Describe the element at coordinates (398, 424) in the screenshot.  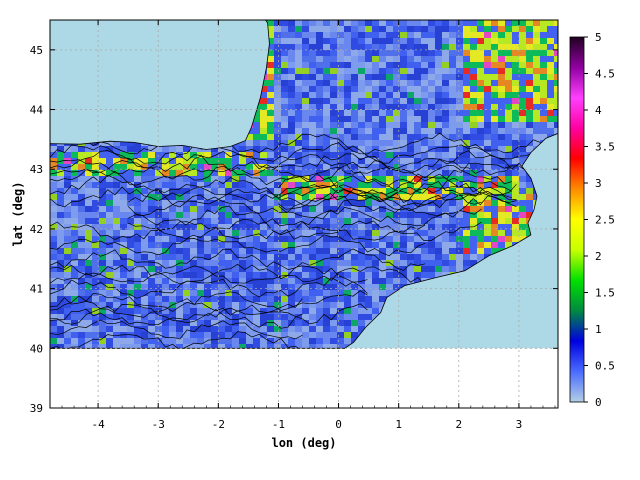
I see `x-tick-label: 1` at that location.